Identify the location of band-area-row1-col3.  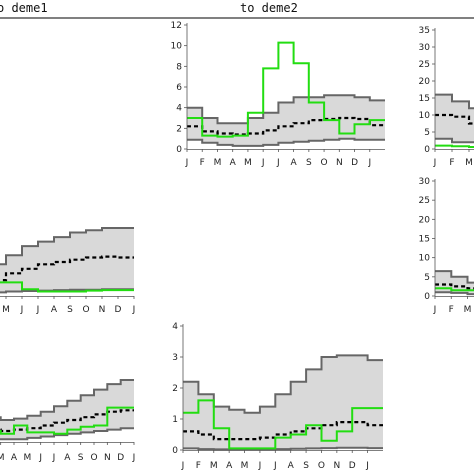
(454, 118).